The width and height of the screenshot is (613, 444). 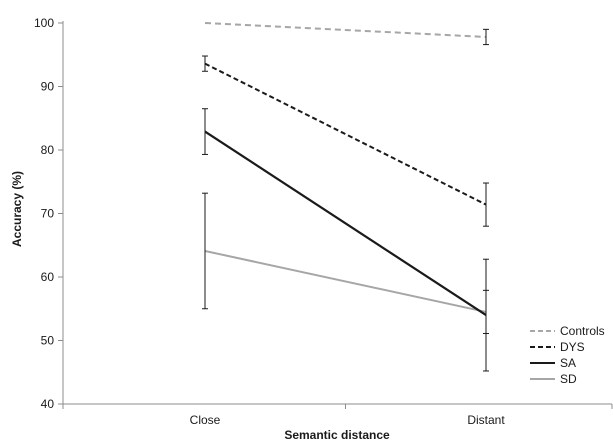 I want to click on y-tick-label-70: 70, so click(x=48, y=214).